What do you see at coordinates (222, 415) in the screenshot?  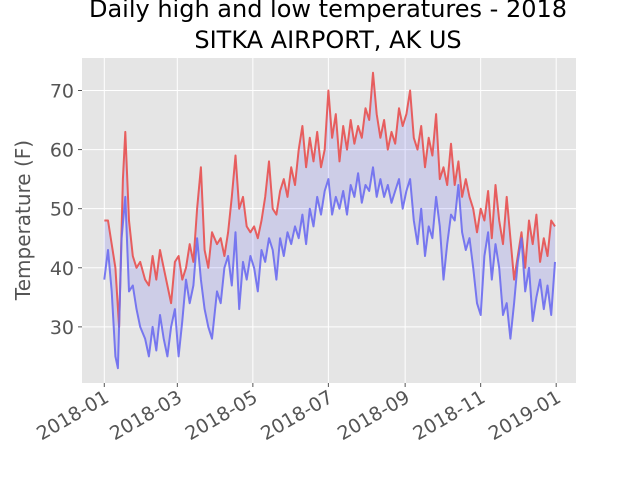 I see `x-tick-label: 2018-05` at bounding box center [222, 415].